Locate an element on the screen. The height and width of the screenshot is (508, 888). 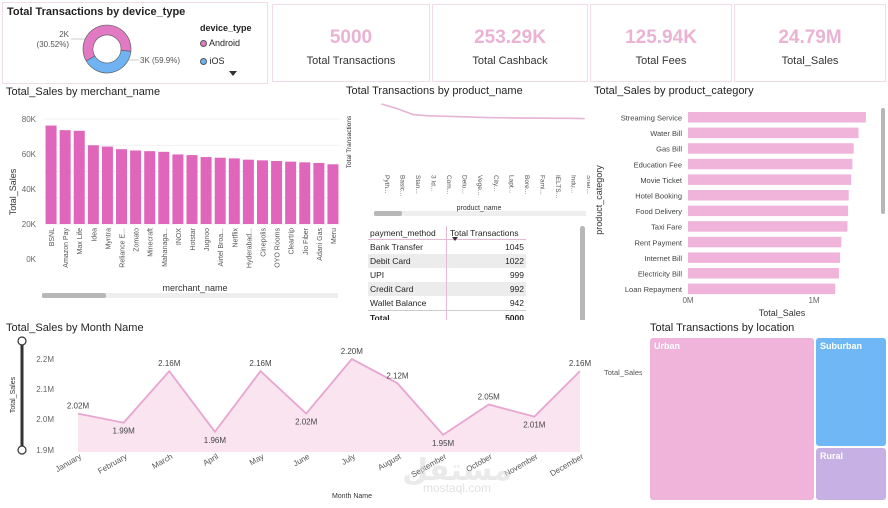
treemap-label-rural: Rural is located at coordinates (832, 456).